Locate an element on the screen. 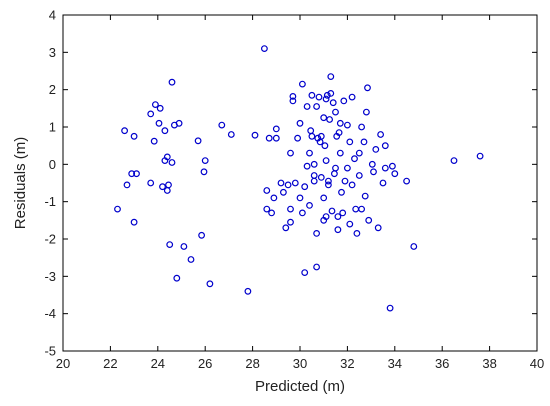 The image size is (550, 406). y-tick-label: -3 is located at coordinates (50, 276).